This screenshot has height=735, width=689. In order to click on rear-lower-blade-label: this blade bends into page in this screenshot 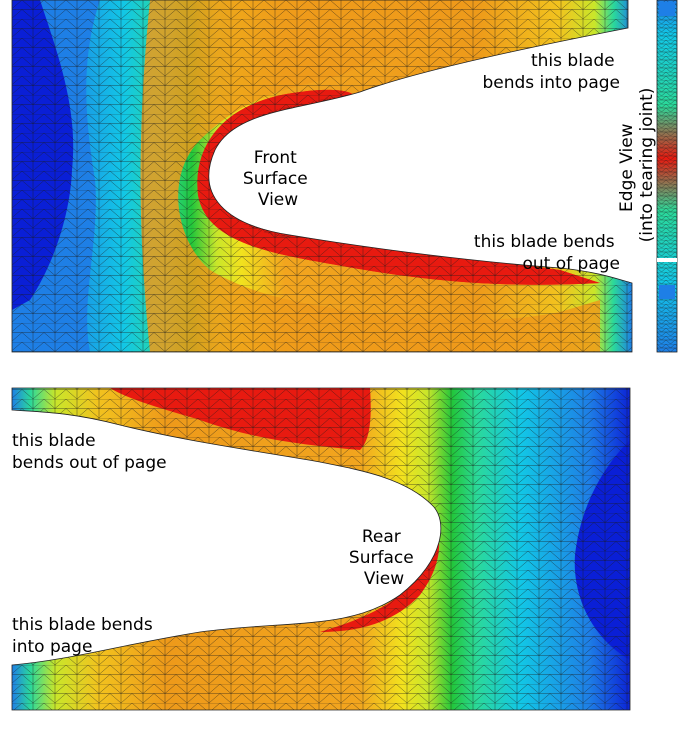, I will do `click(85, 636)`.